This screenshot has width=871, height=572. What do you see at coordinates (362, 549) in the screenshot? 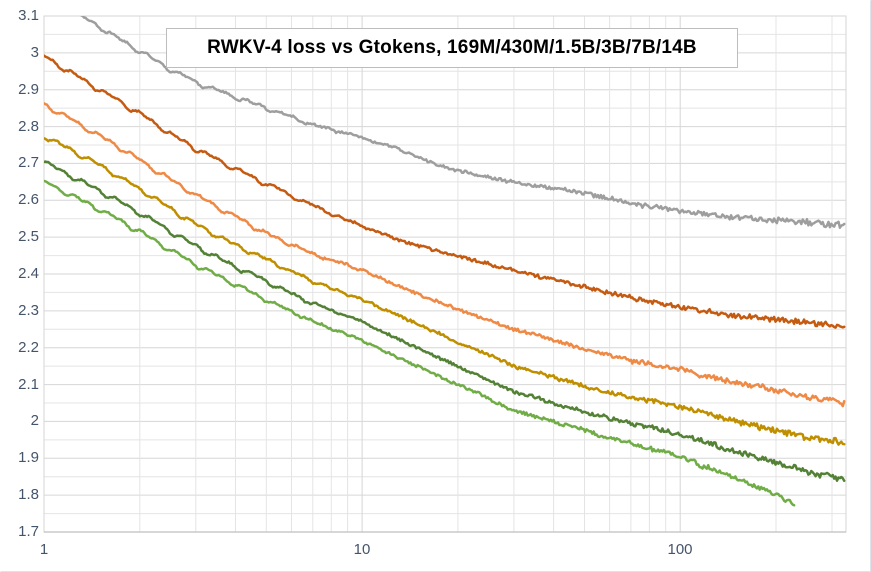
I see `x-tick-label: 10` at bounding box center [362, 549].